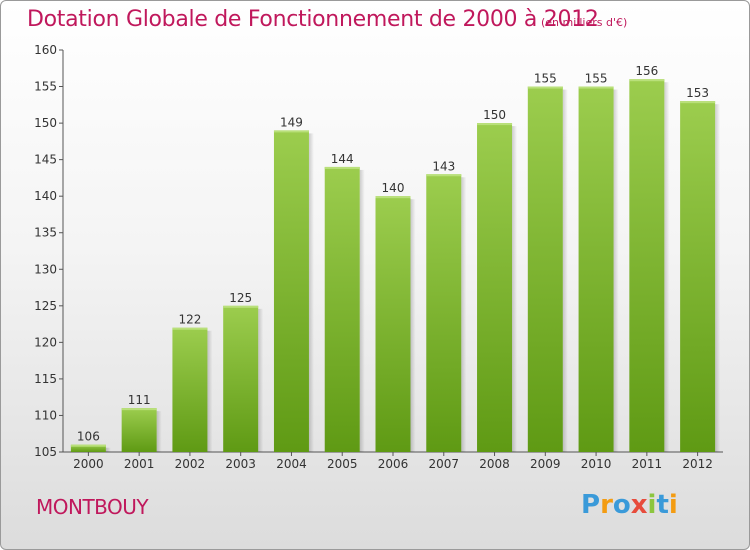 The height and width of the screenshot is (550, 750). I want to click on x-tick-label: 2000, so click(88, 464).